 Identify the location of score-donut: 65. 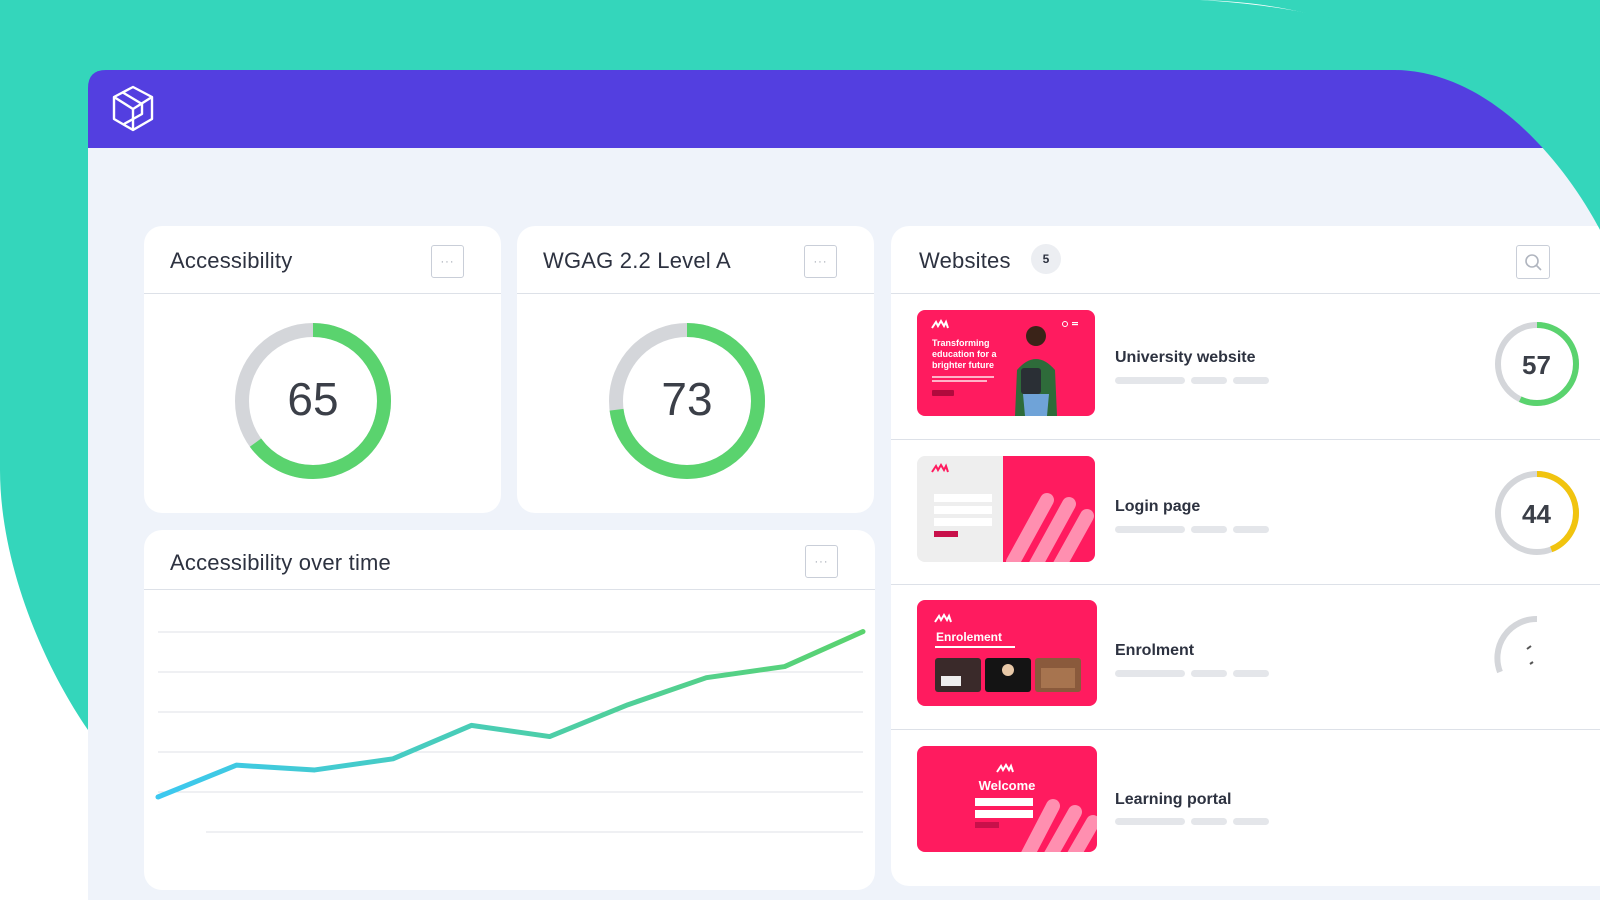
(322, 403).